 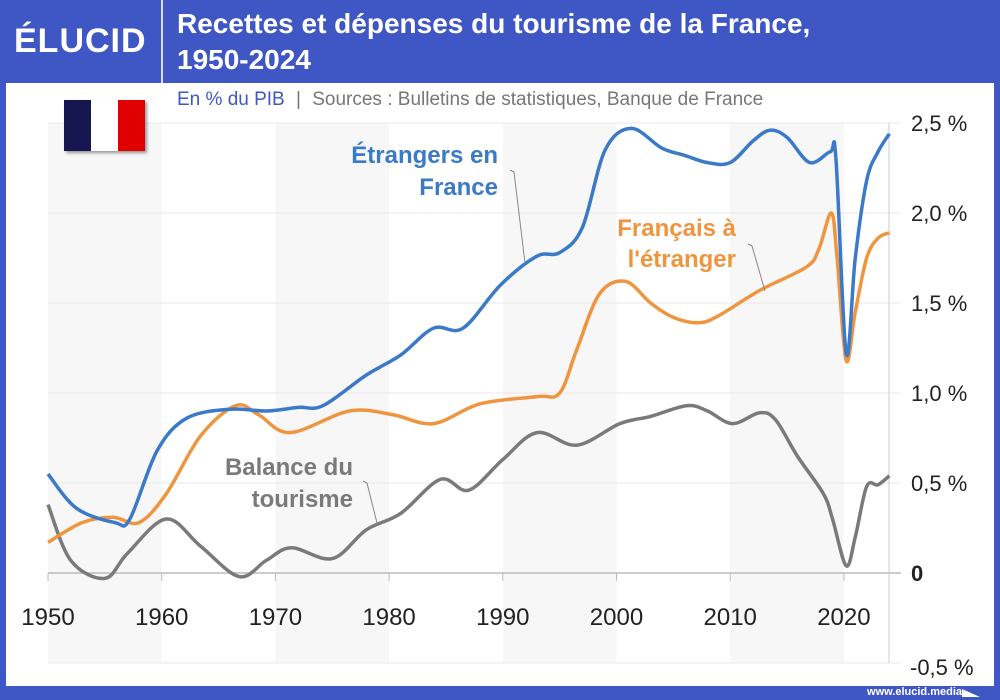 I want to click on x-tick-label: 2000, so click(x=616, y=617).